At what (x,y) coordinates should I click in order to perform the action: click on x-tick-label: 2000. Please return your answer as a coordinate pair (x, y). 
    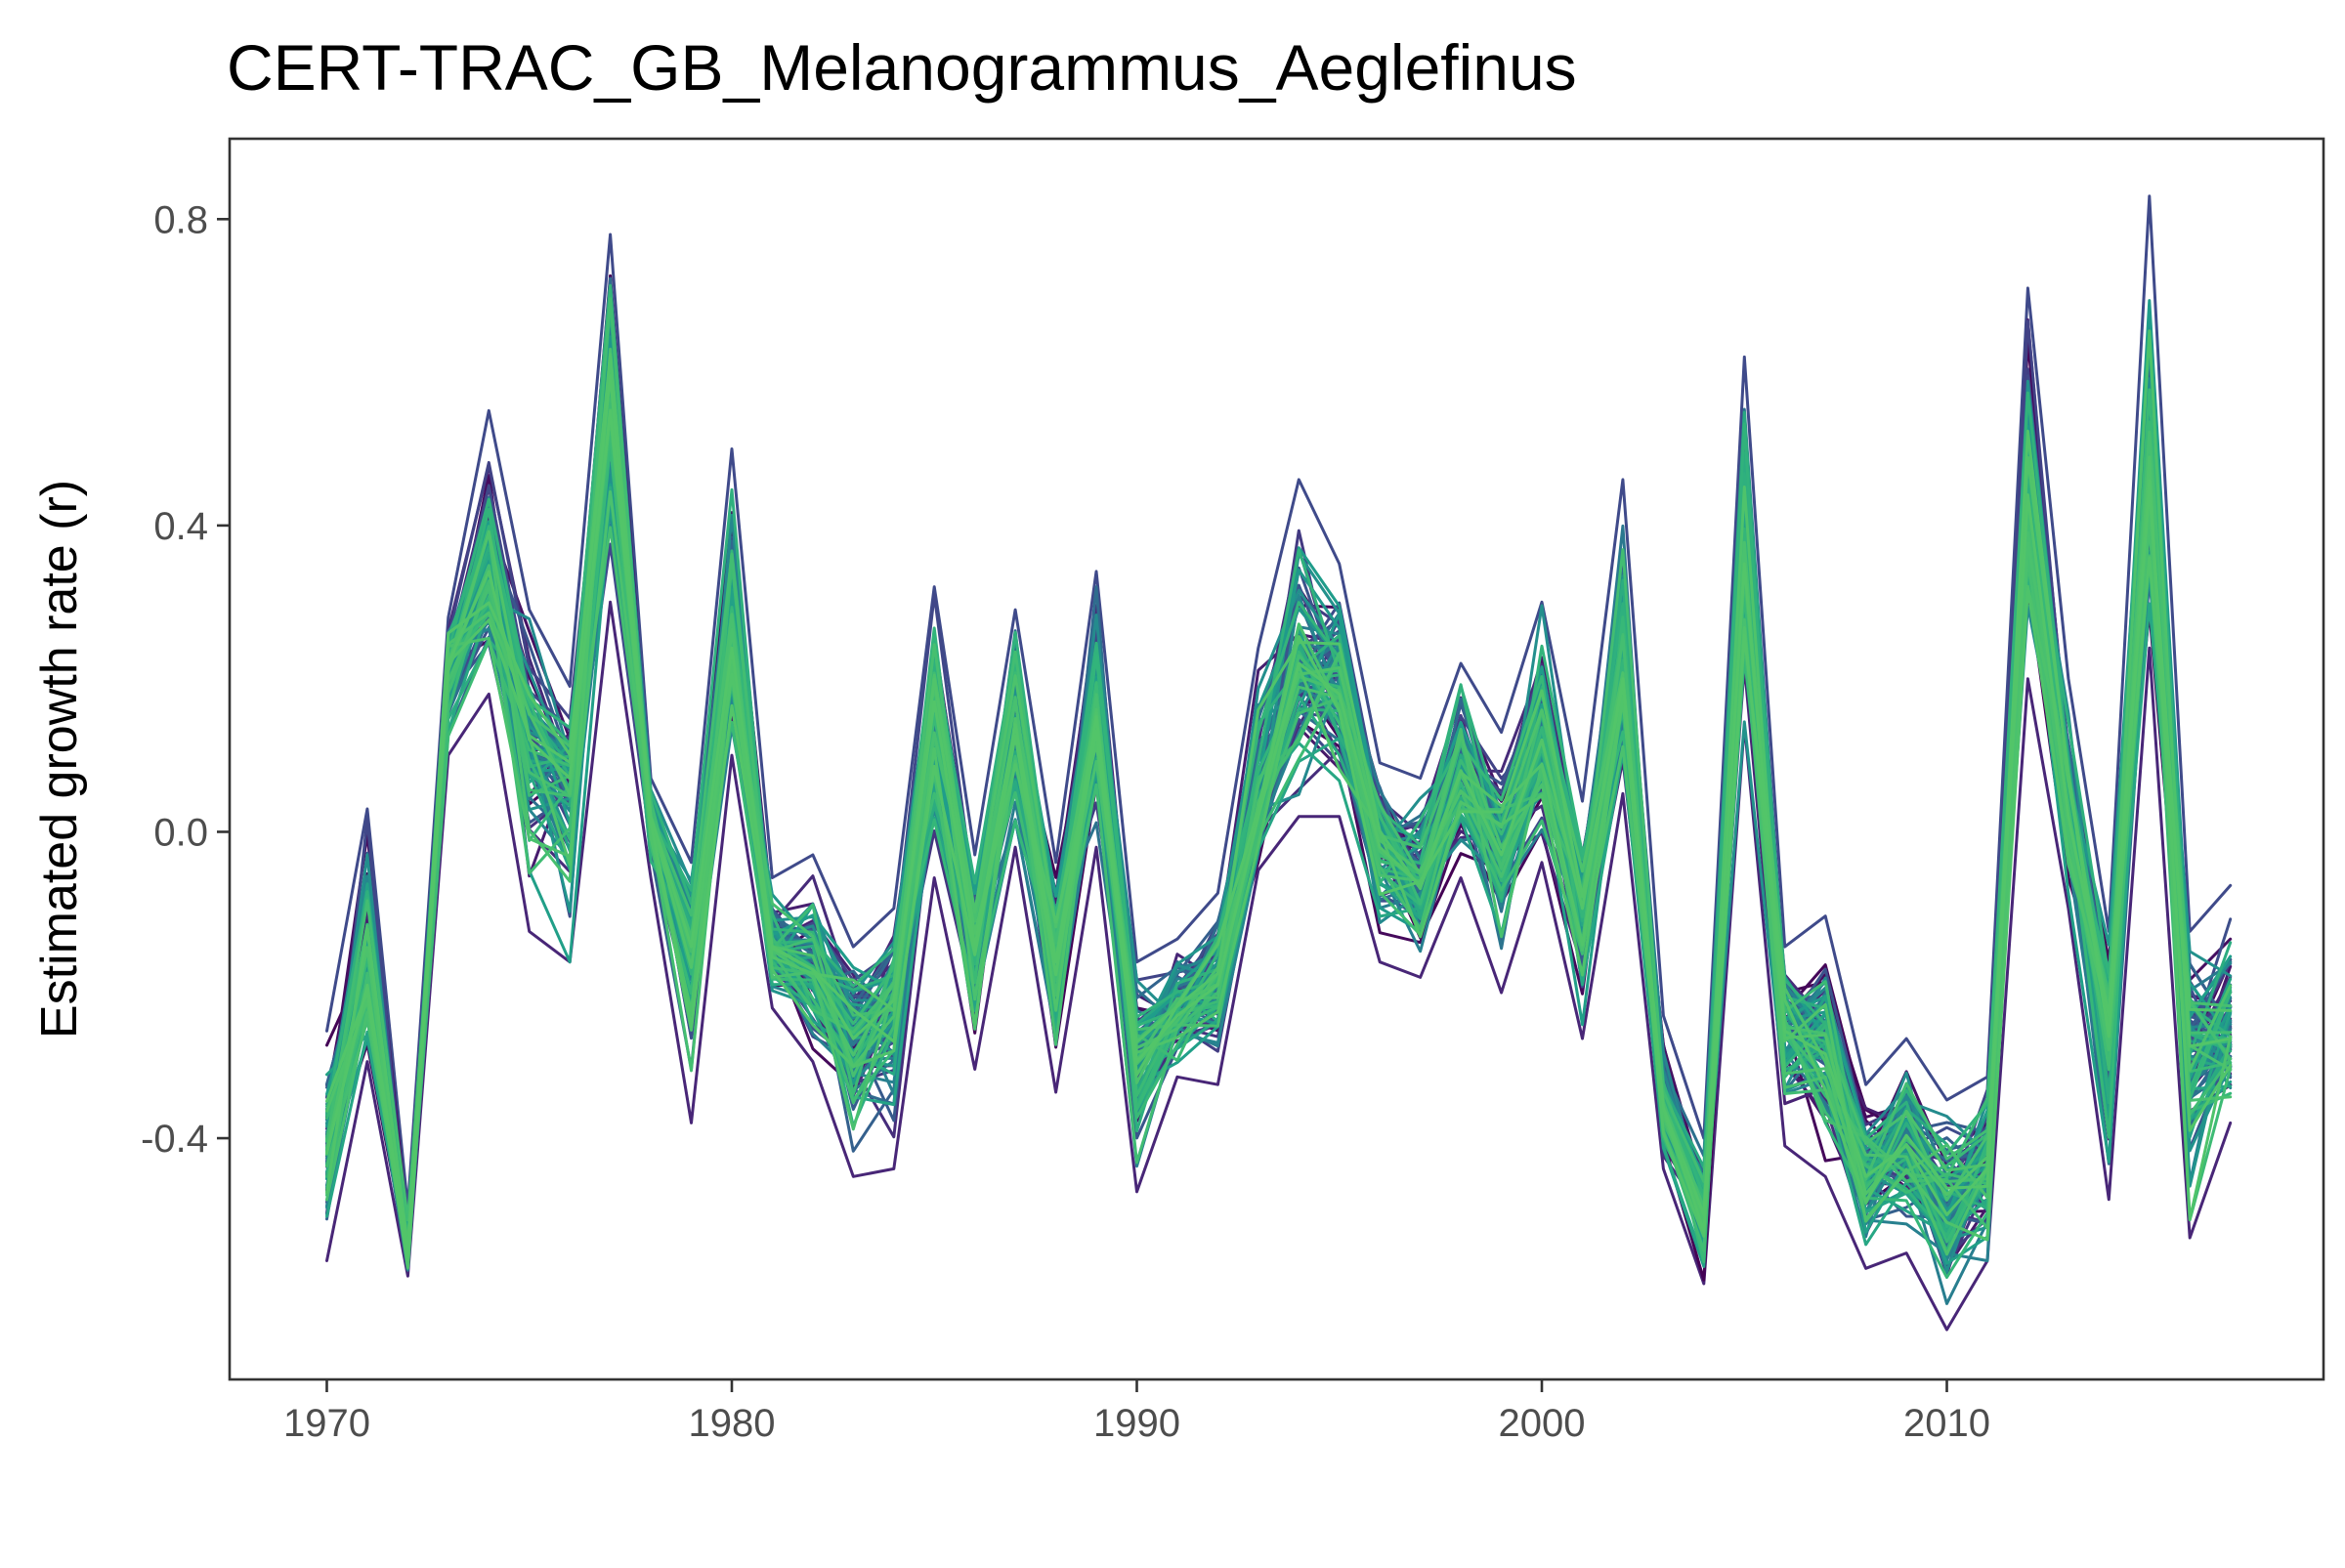
    Looking at the image, I should click on (1542, 1423).